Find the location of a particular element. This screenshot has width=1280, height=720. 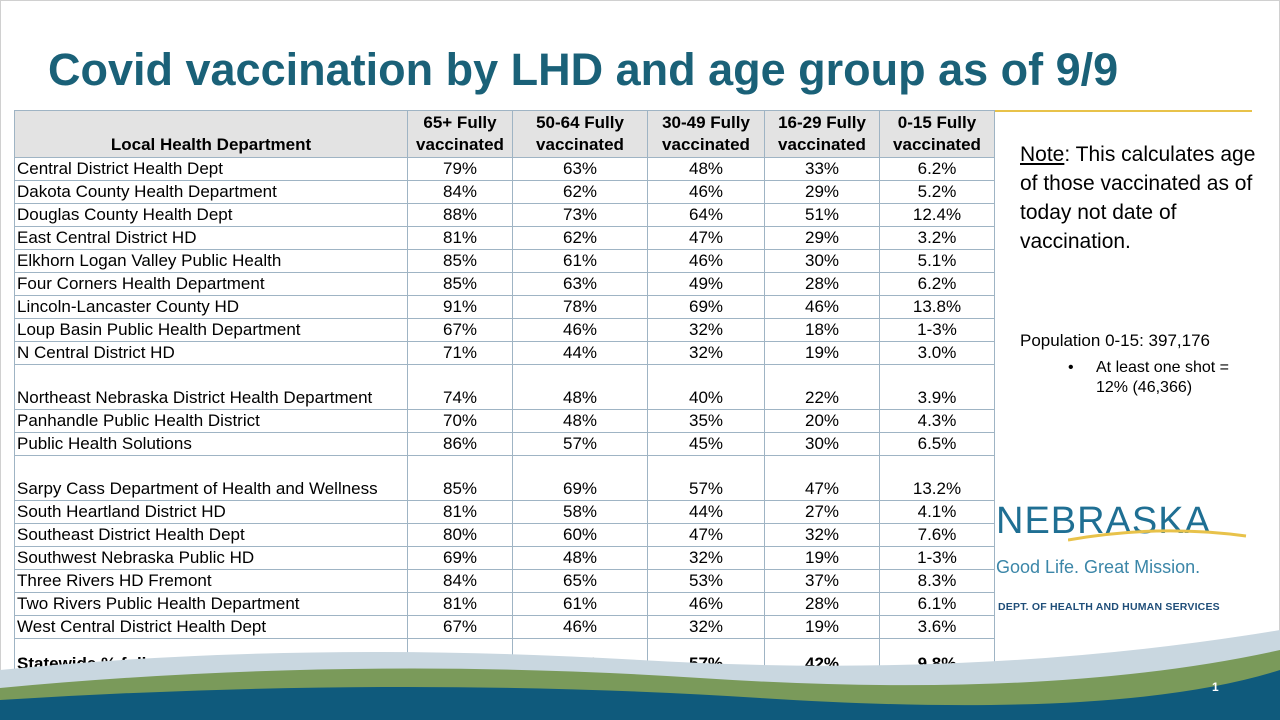

lhd-name-cell: Public Health Solutions is located at coordinates (211, 444).